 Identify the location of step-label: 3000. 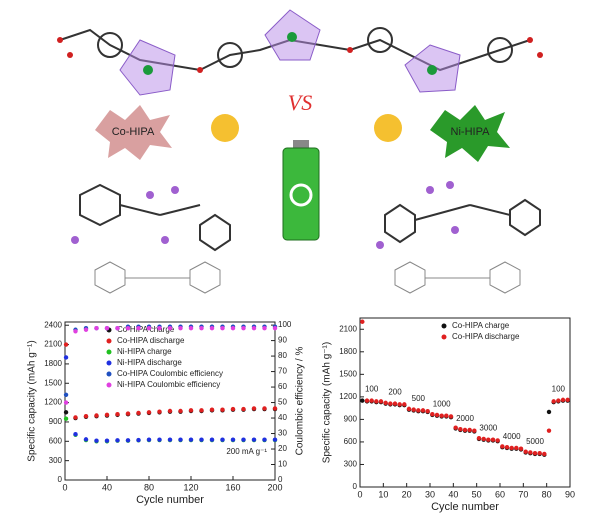
(488, 428).